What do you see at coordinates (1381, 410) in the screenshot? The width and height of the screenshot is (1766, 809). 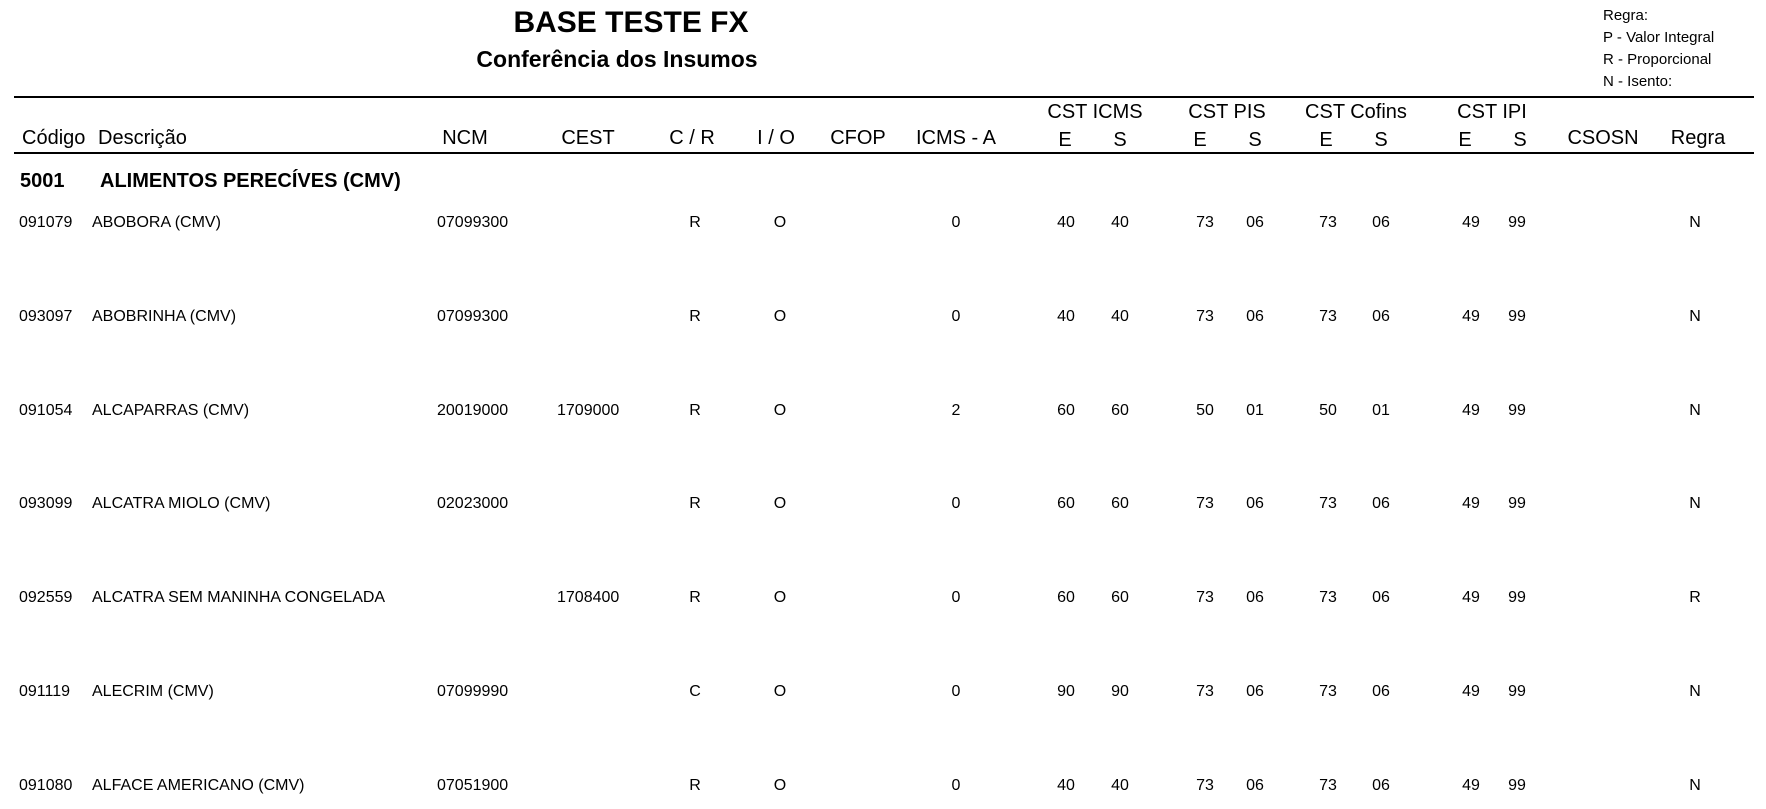 I see `cell-cofins-s: 01` at bounding box center [1381, 410].